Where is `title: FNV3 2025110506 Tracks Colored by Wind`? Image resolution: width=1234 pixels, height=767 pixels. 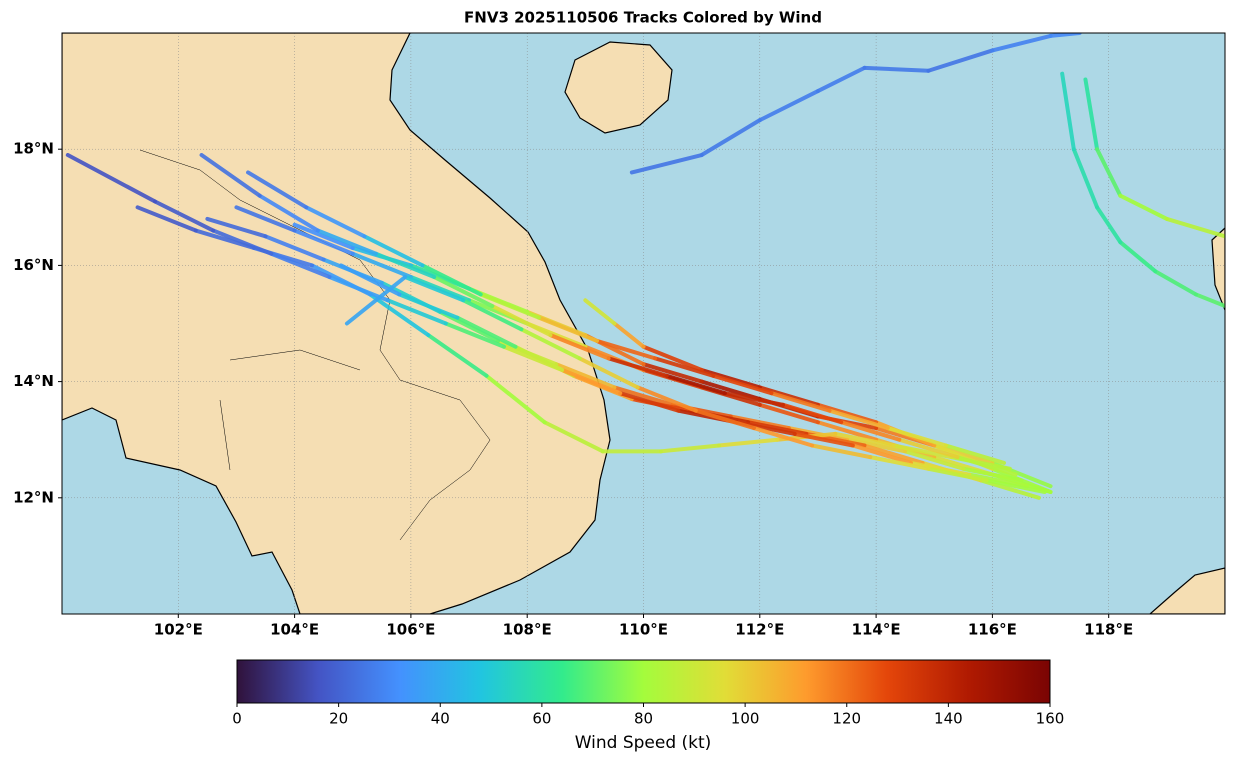
title: FNV3 2025110506 Tracks Colored by Wind is located at coordinates (643, 18).